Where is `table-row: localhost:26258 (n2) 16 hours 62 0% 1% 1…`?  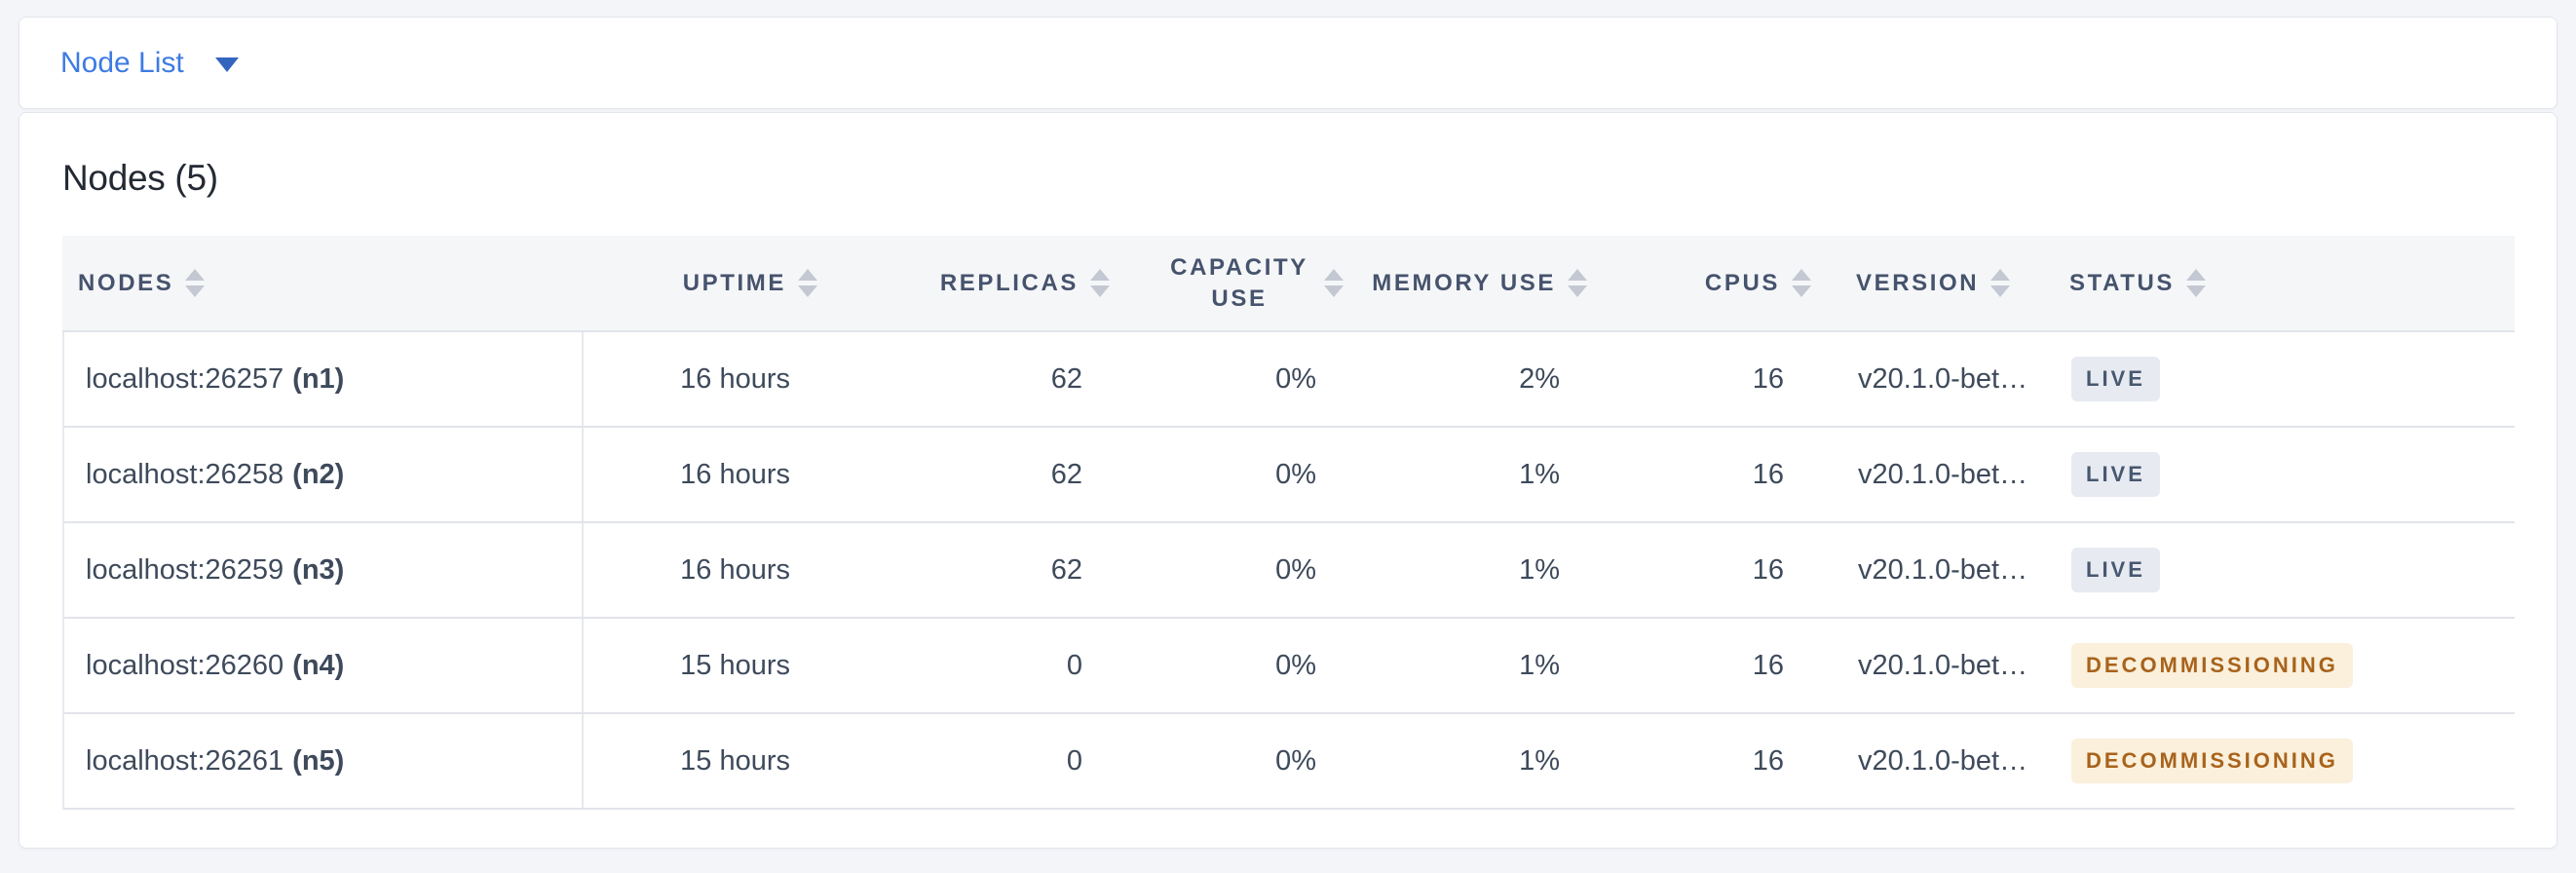 table-row: localhost:26258 (n2) 16 hours 62 0% 1% 1… is located at coordinates (1289, 475).